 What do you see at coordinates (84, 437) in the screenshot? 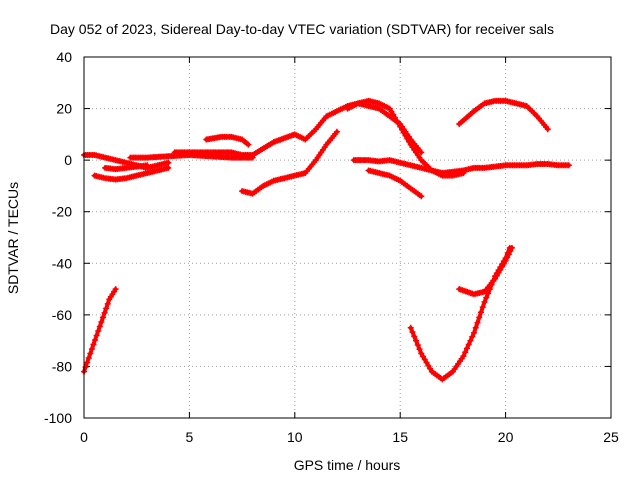
I see `x-tick-label: 0` at bounding box center [84, 437].